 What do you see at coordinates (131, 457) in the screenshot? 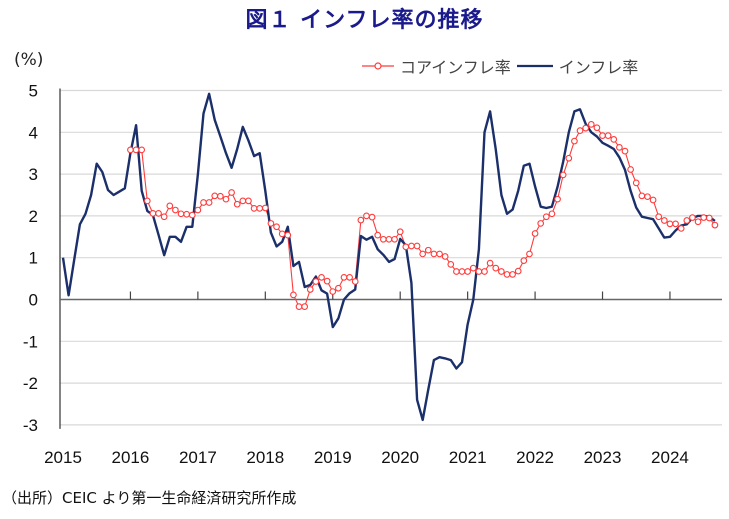
I see `x-tick-label: 2016` at bounding box center [131, 457].